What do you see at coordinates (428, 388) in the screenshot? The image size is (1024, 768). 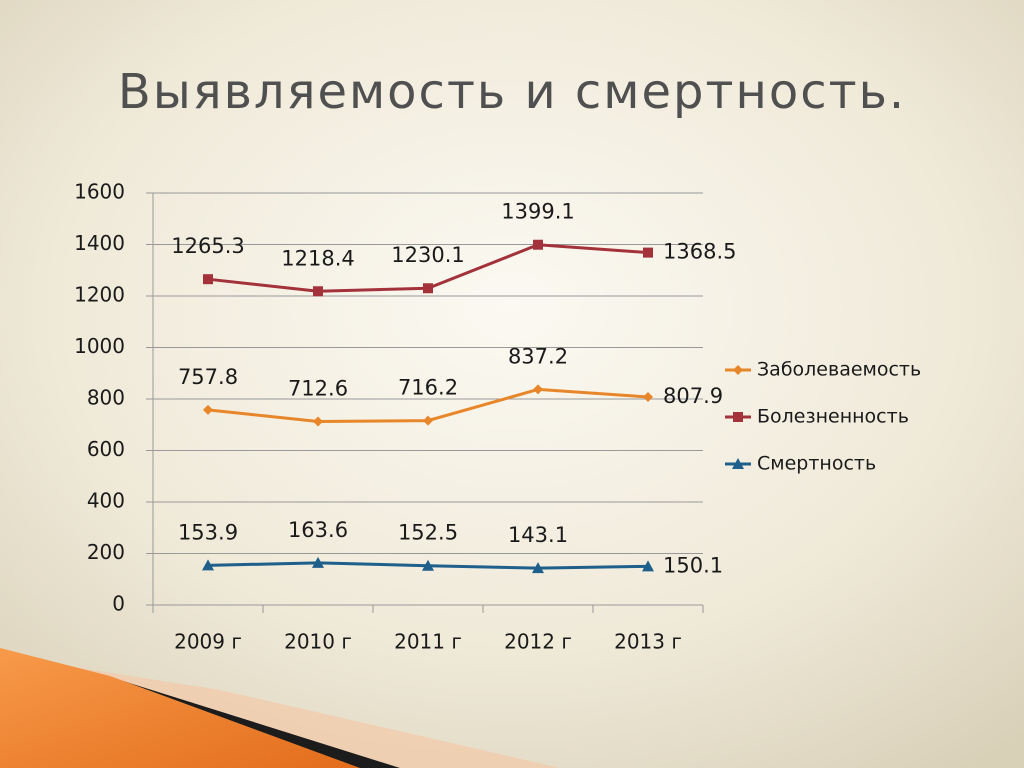 I see `data-label: 716.2` at bounding box center [428, 388].